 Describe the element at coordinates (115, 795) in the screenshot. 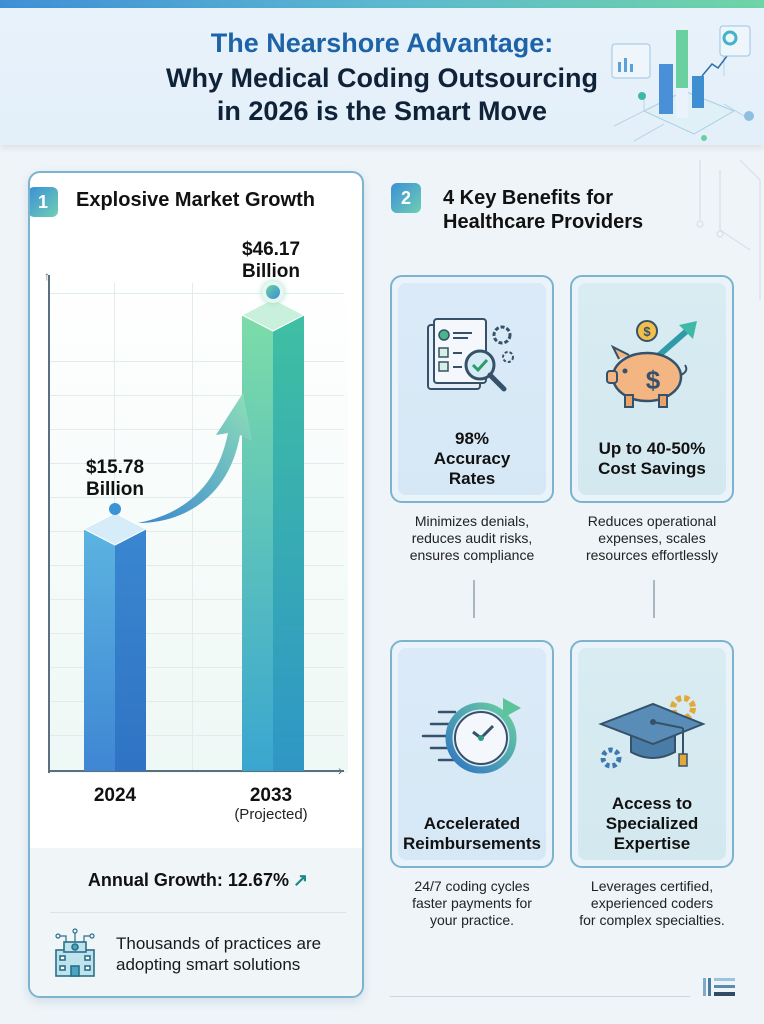

I see `x-label-2024: 2024` at that location.